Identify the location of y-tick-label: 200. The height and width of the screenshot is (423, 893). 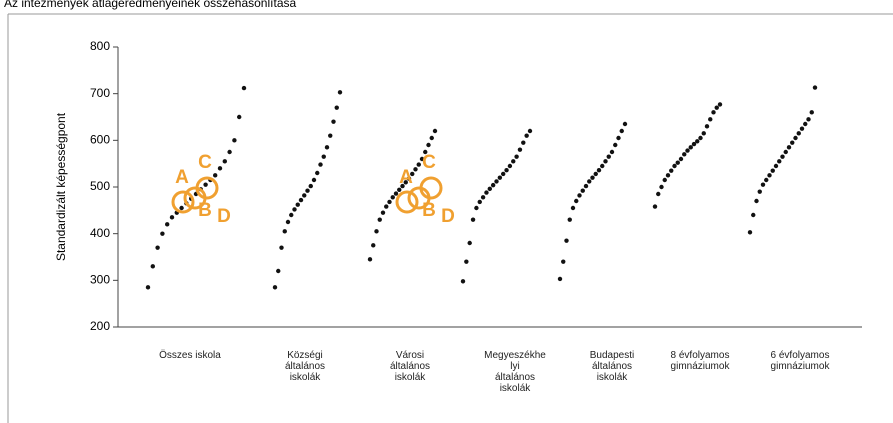
(100, 326).